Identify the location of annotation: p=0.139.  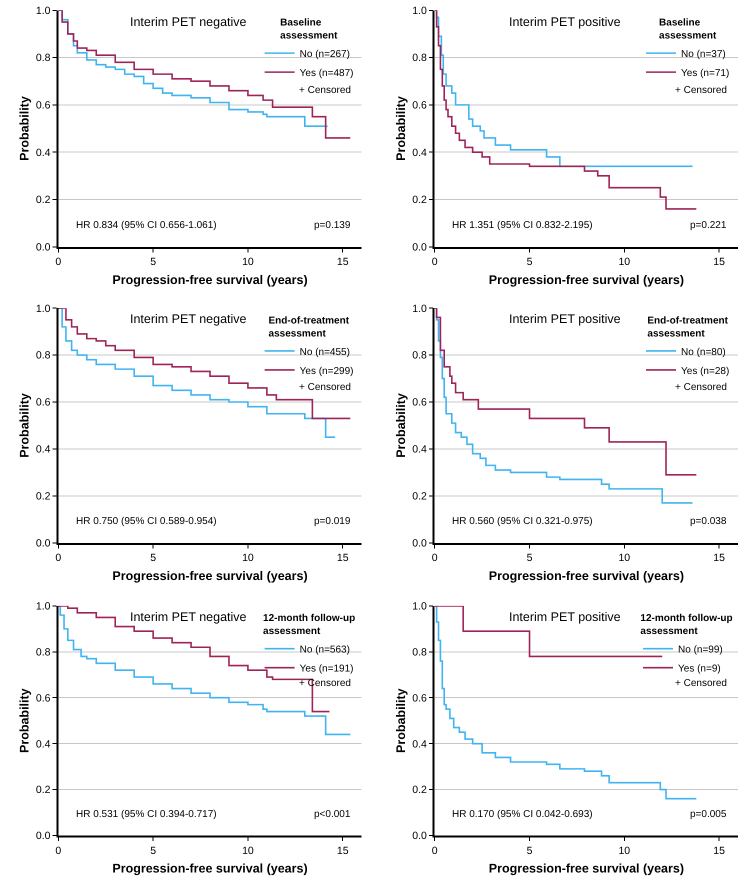
(332, 225).